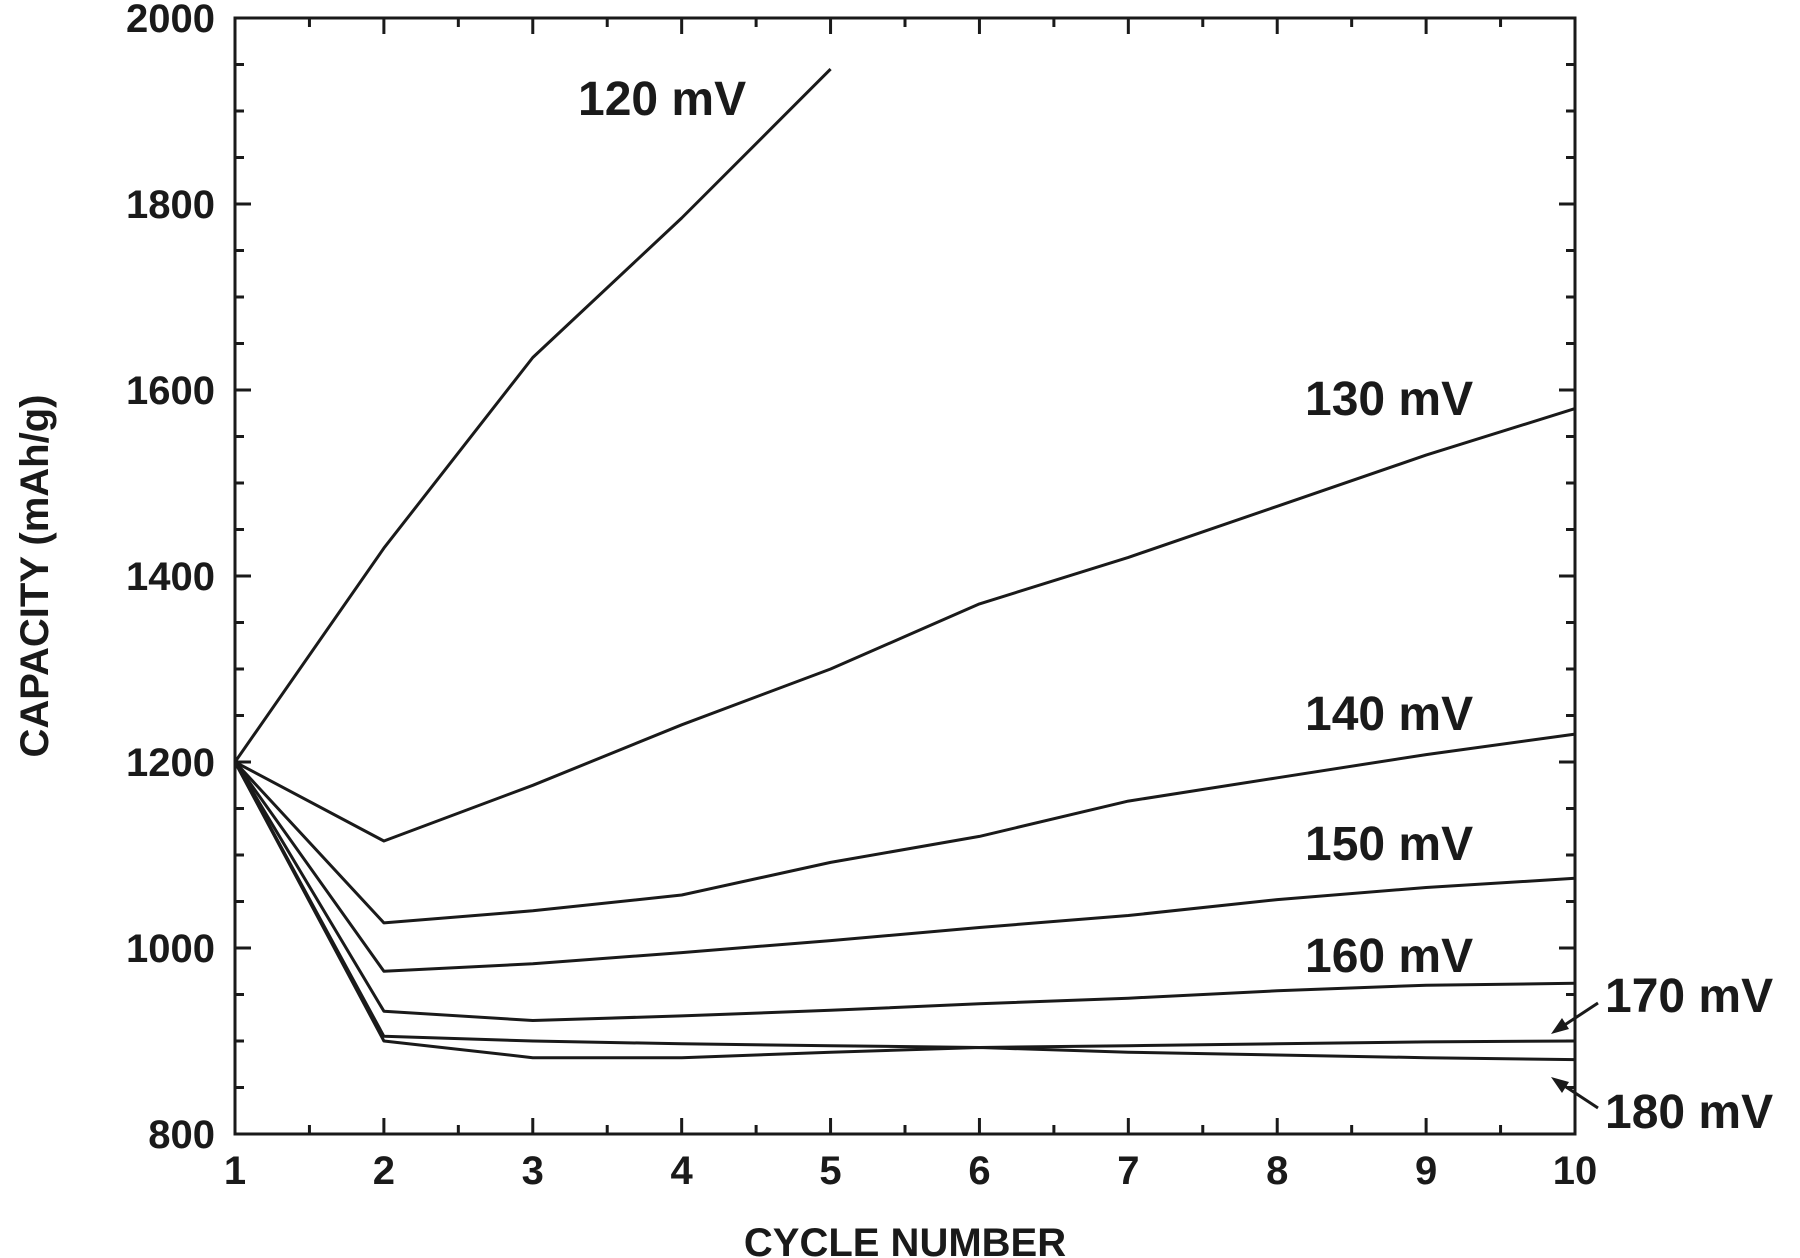 This screenshot has width=1800, height=1258. Describe the element at coordinates (533, 1171) in the screenshot. I see `x-tick-label: 3` at that location.